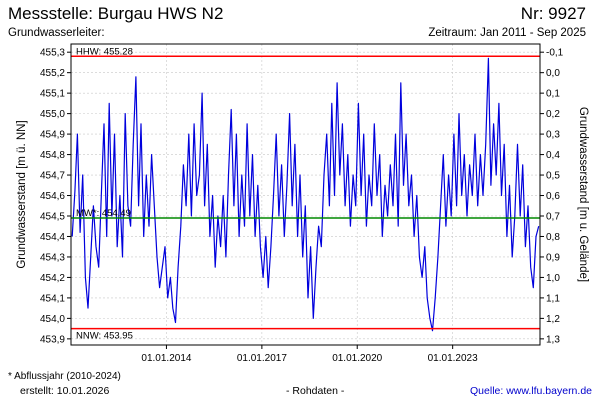 This screenshot has height=400, width=600. Describe the element at coordinates (22, 194) in the screenshot. I see `y-axis-title: Grundwasserstand [m ü. NN]` at that location.